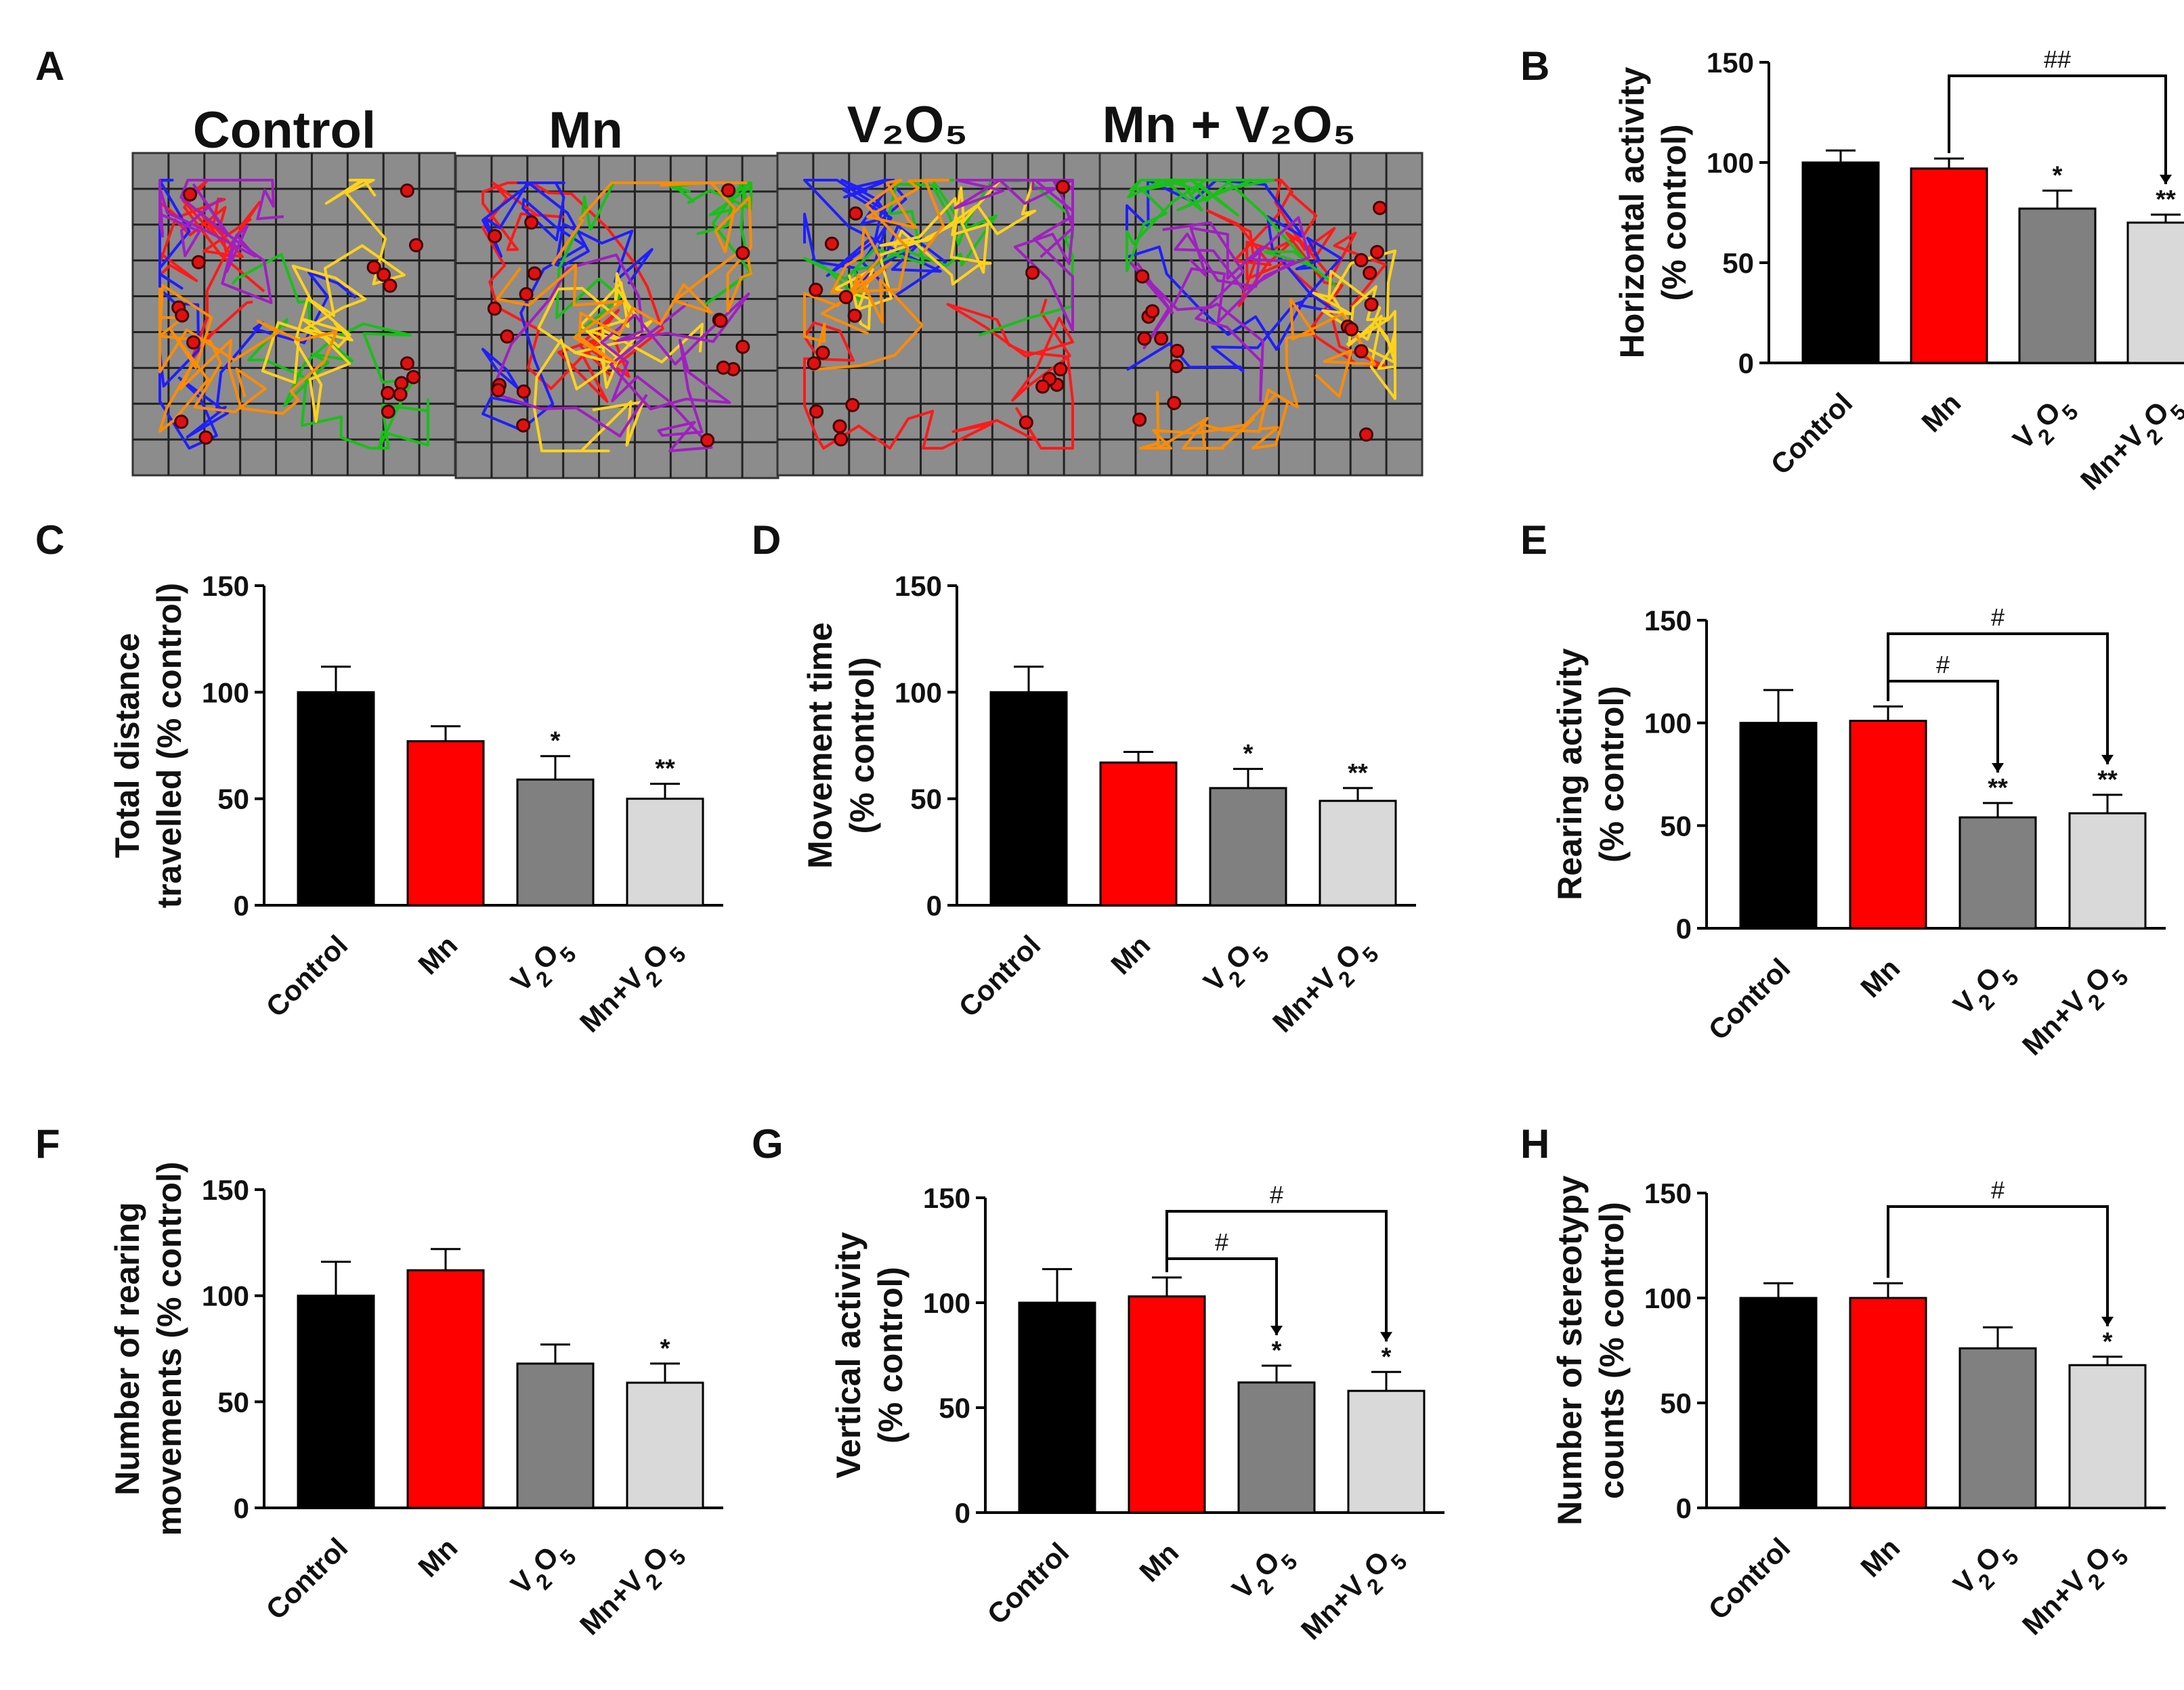 The width and height of the screenshot is (2184, 1690). I want to click on y-axis-label: Horizontal activity, so click(1632, 212).